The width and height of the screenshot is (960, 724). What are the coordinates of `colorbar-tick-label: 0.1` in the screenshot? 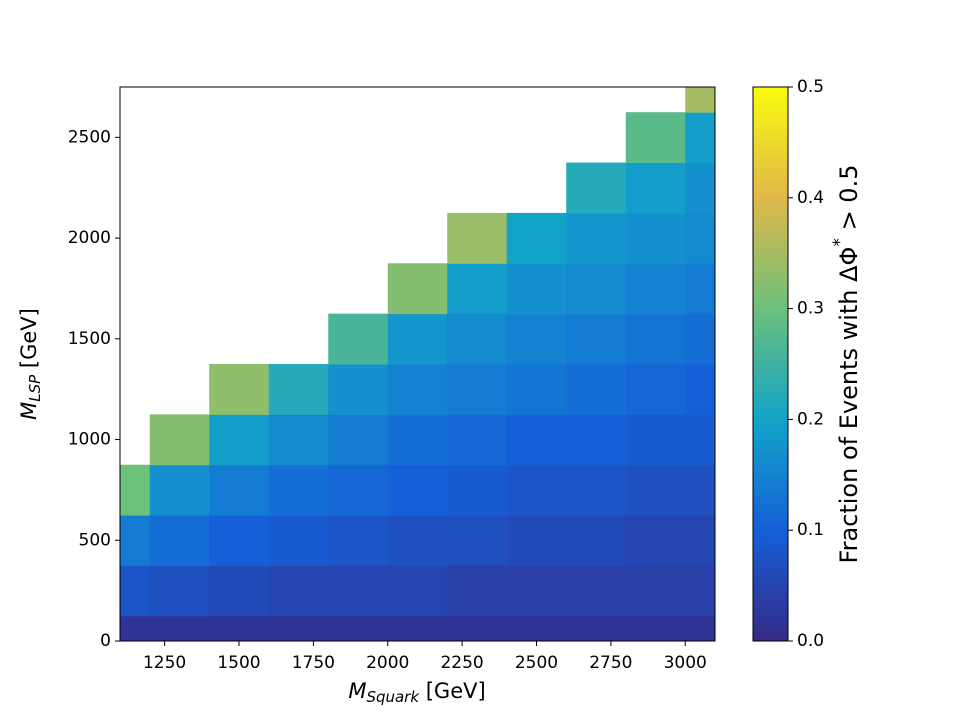 It's located at (810, 530).